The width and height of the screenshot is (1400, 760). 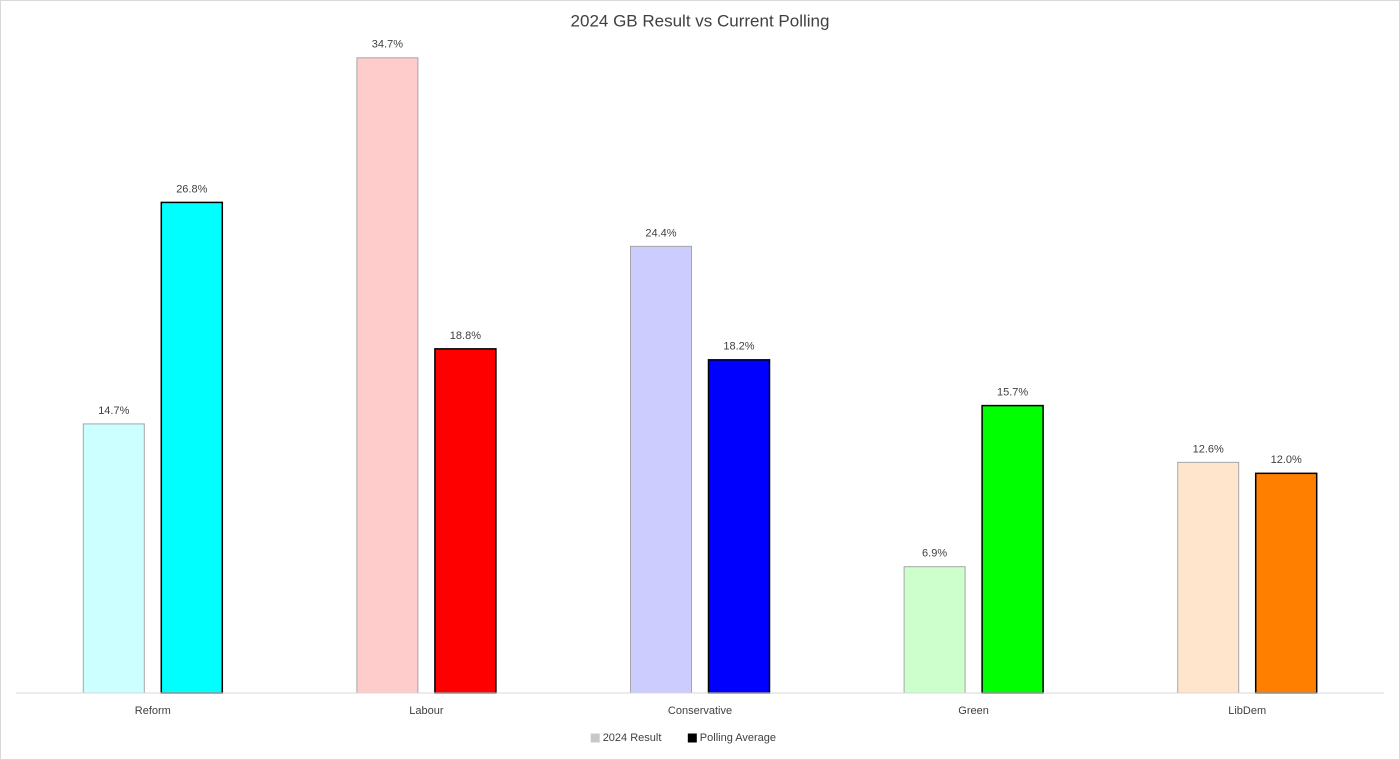 What do you see at coordinates (1286, 460) in the screenshot?
I see `data-label: 12.0%` at bounding box center [1286, 460].